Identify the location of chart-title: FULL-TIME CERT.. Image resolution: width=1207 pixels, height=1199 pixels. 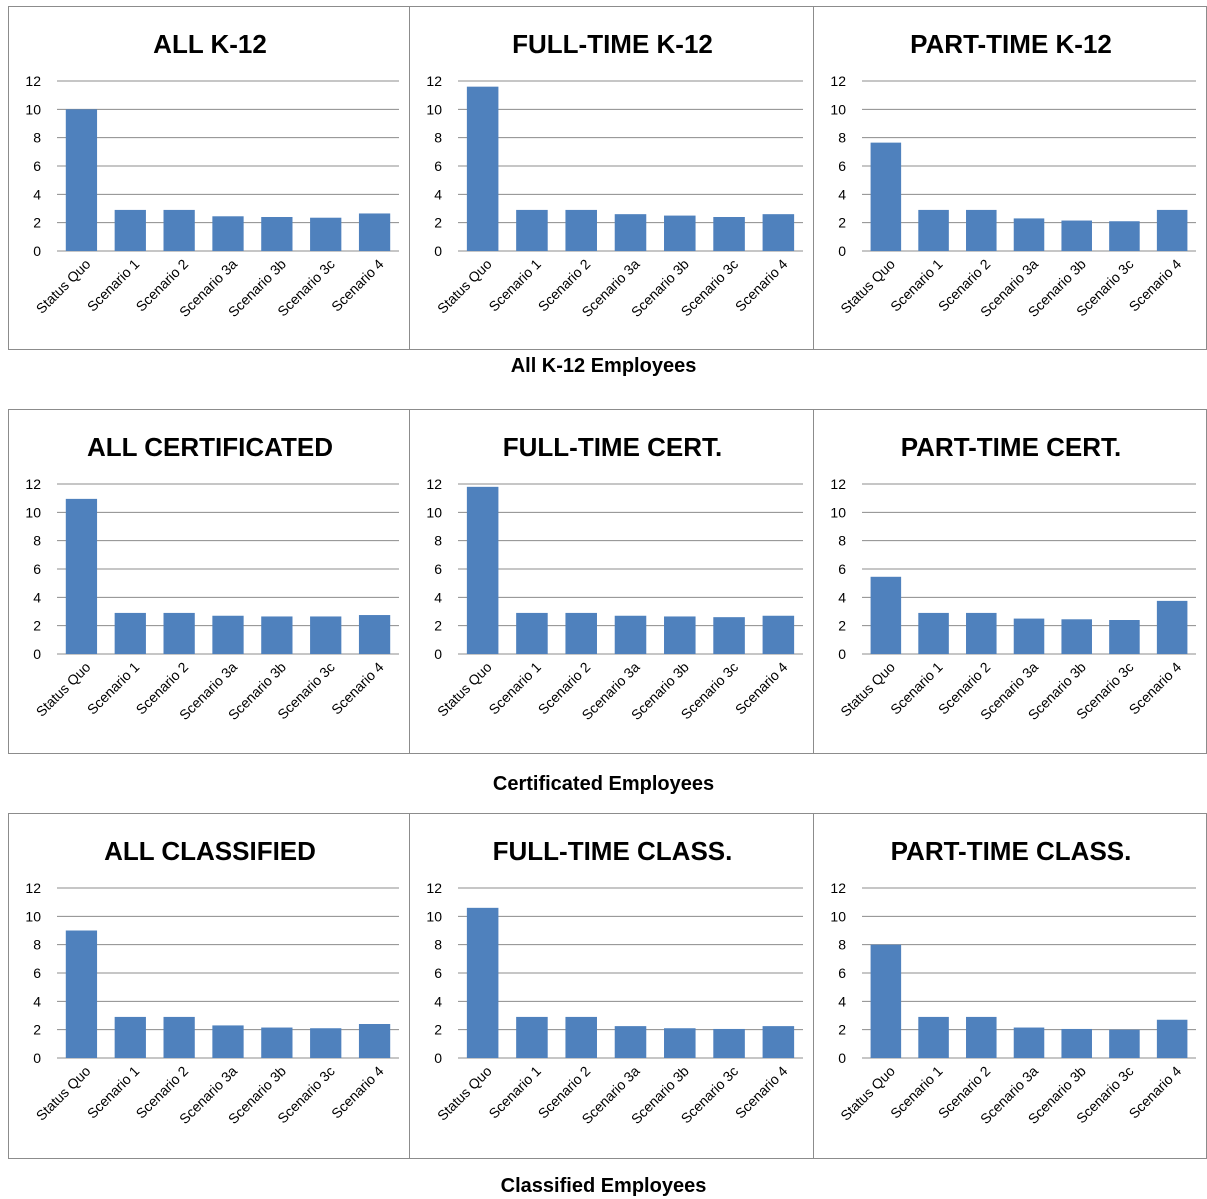
(613, 447).